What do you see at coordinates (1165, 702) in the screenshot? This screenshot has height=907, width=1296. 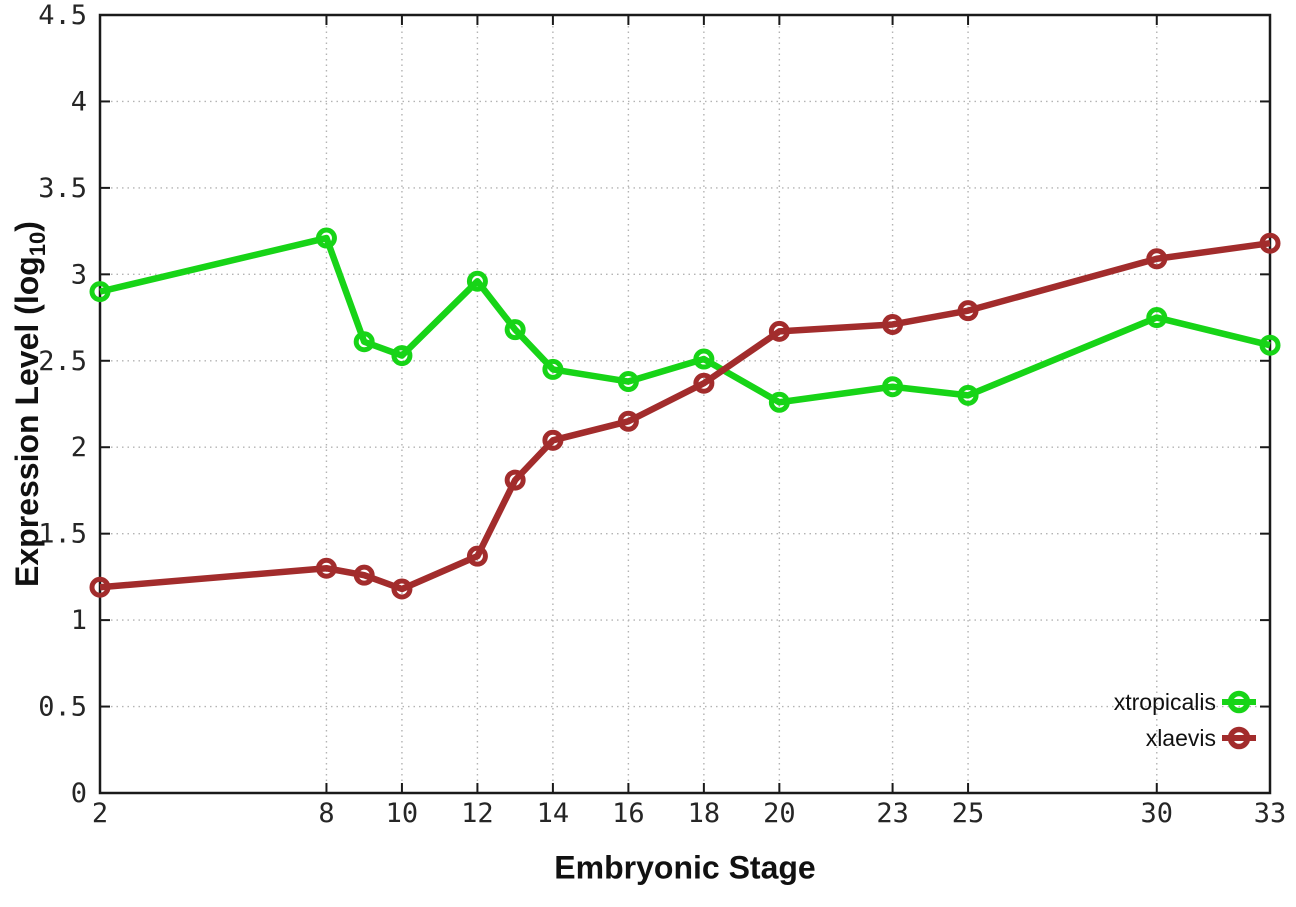 I see `legend-label-xtropicalis: xtropicalis` at bounding box center [1165, 702].